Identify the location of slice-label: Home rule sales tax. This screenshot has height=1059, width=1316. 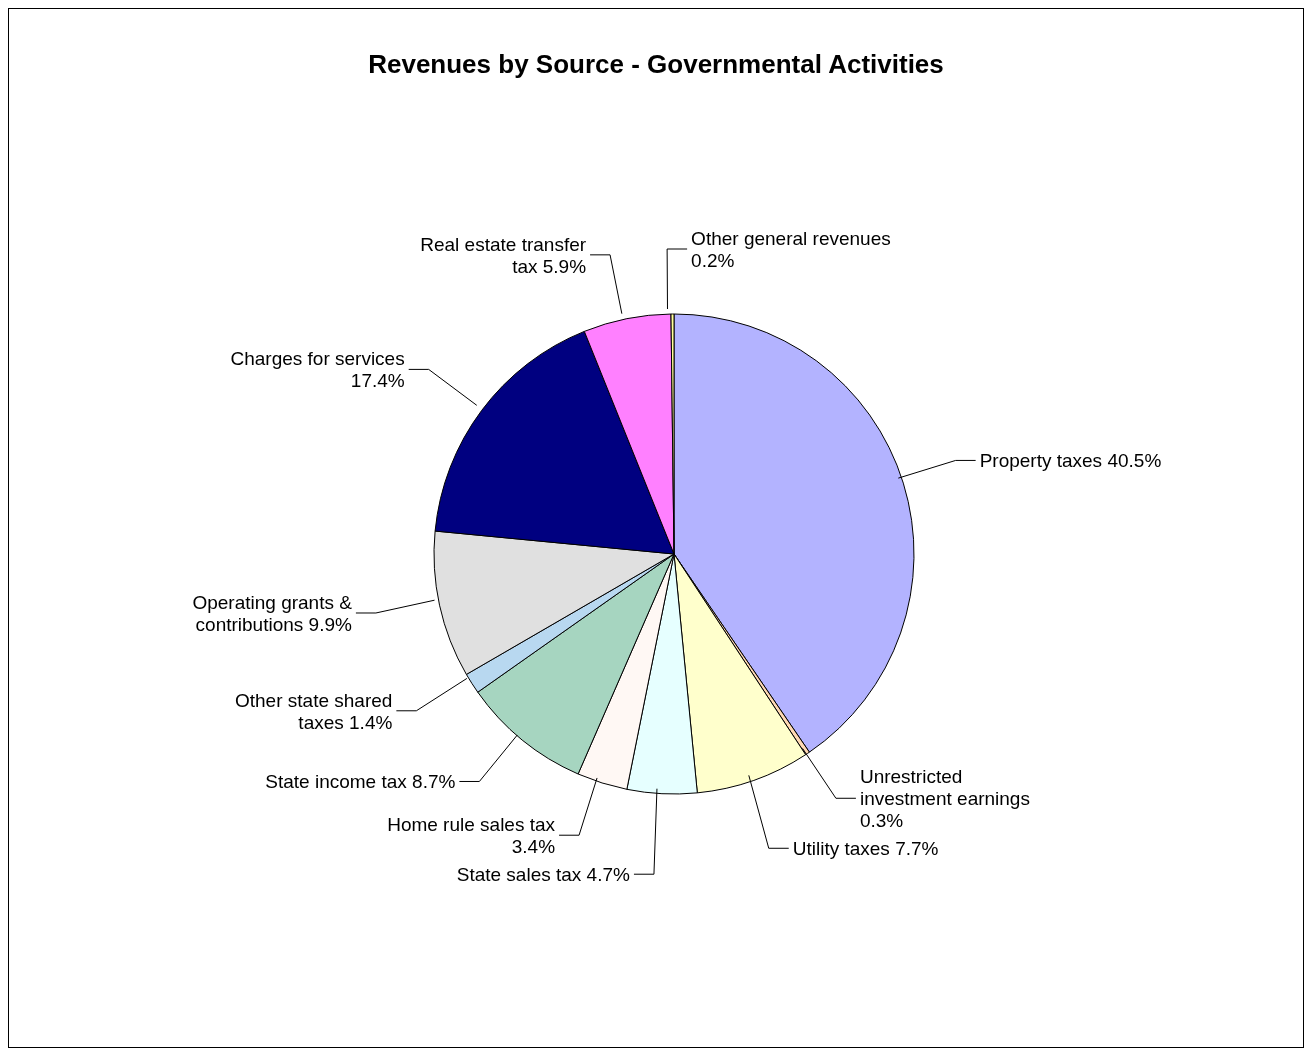
(471, 824).